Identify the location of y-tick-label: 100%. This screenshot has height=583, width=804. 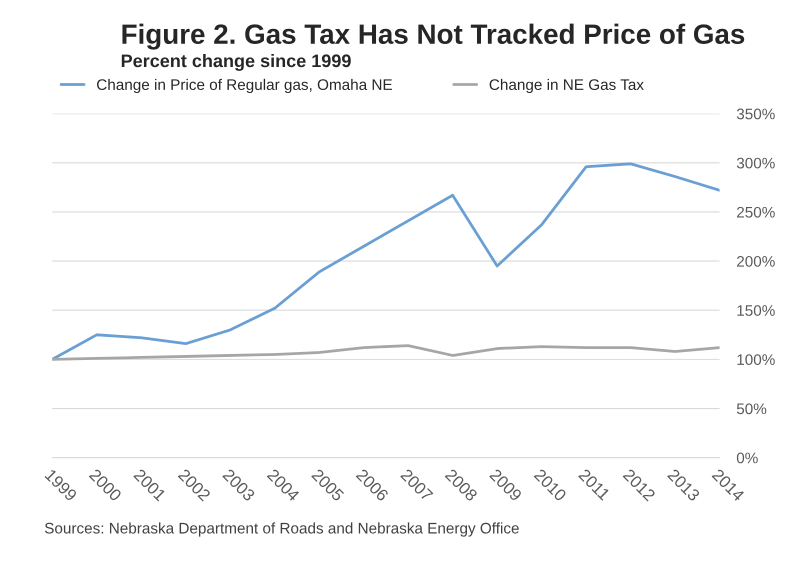
(756, 360).